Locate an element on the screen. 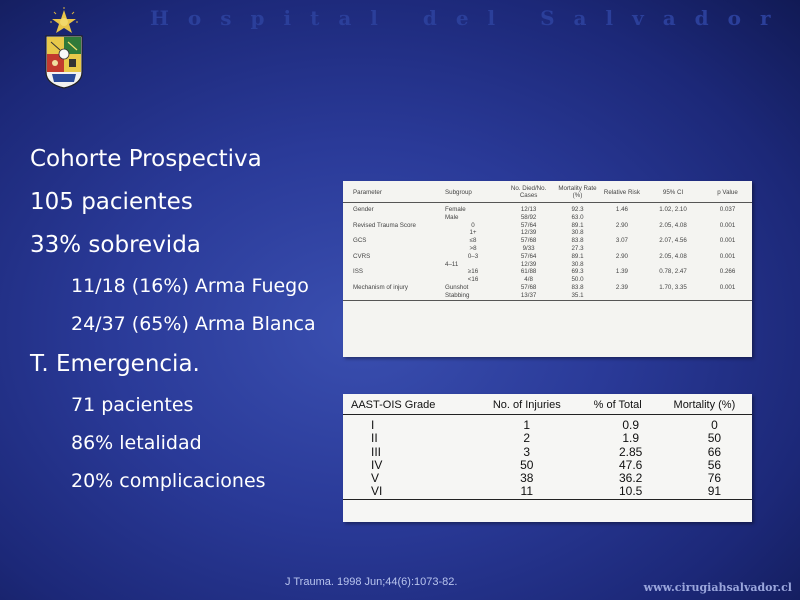  table-cell: 1.46 is located at coordinates (621, 209).